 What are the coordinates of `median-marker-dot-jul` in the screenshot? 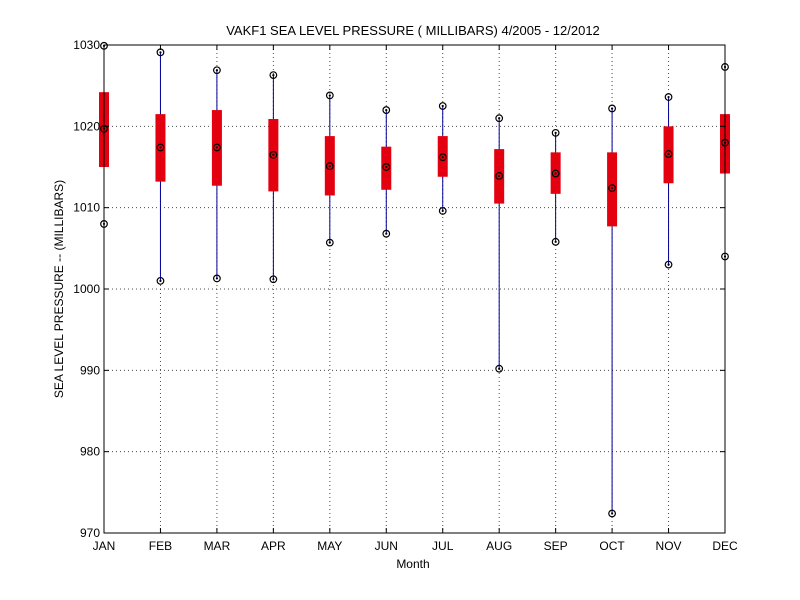 It's located at (442, 157).